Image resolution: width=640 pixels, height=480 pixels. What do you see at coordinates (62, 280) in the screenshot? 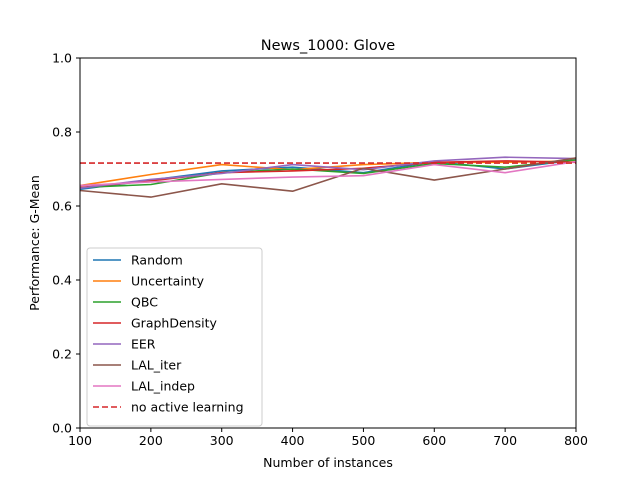
I see `y-tick-label: 0.4` at bounding box center [62, 280].